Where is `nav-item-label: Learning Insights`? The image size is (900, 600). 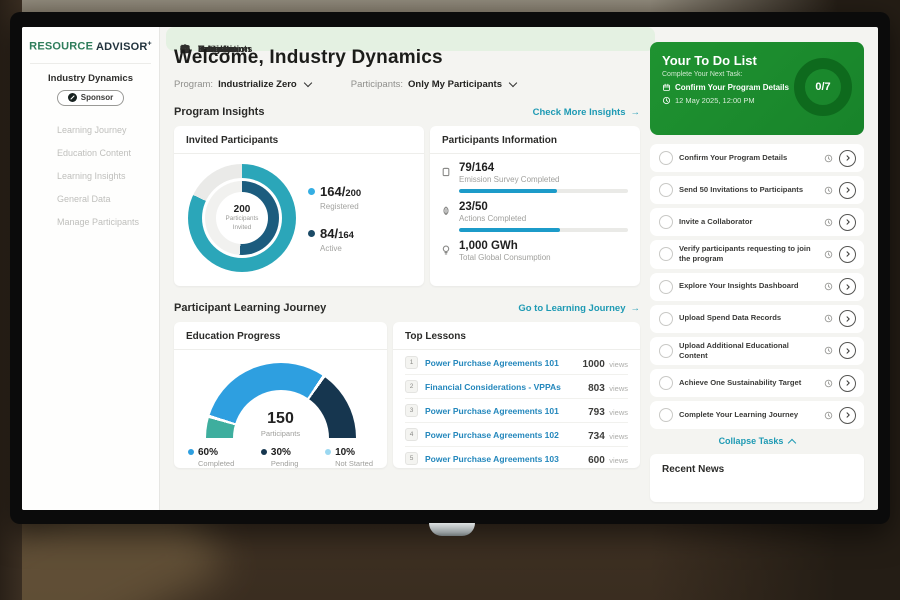
nav-item-label: Learning Insights is located at coordinates (91, 176).